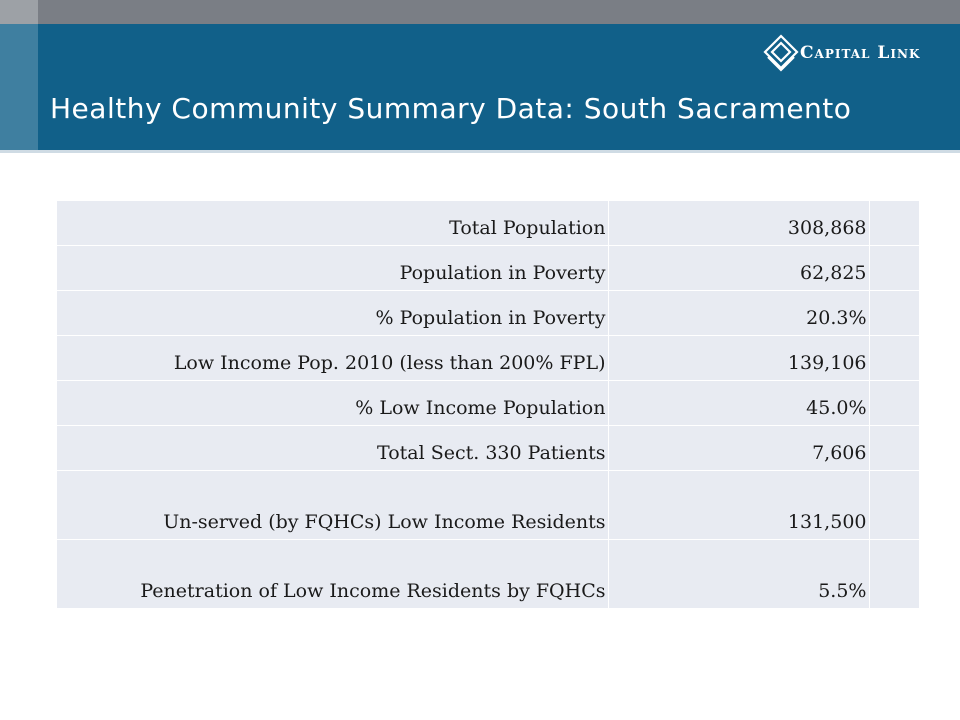 The height and width of the screenshot is (720, 960). I want to click on row-label: Population in Poverty, so click(333, 268).